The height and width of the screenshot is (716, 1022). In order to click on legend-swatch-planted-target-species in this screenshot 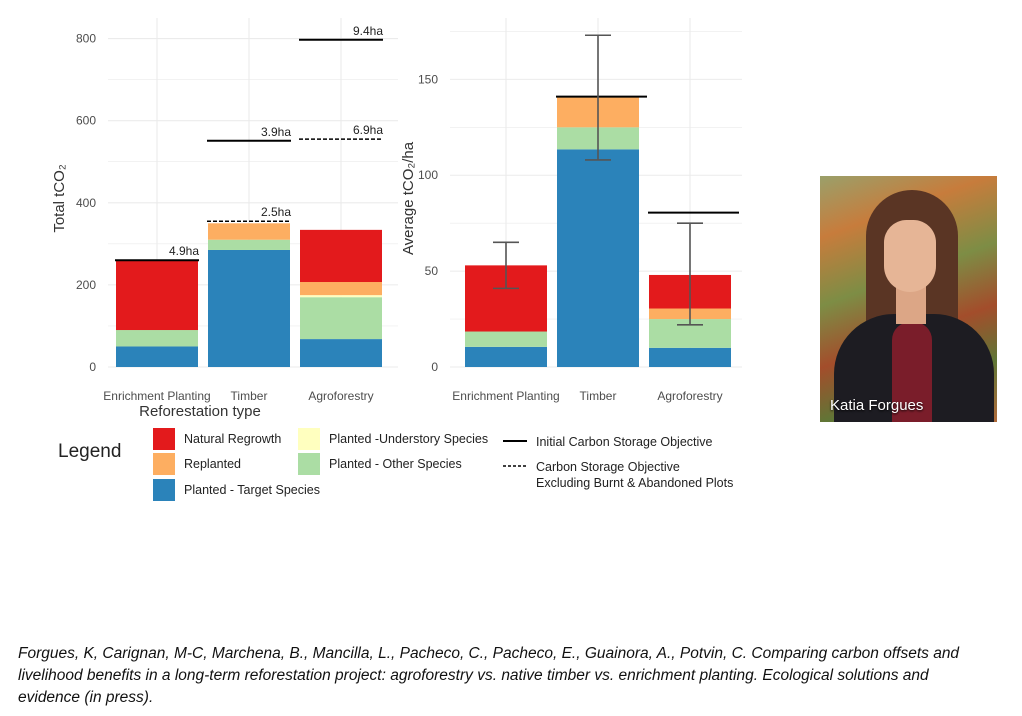, I will do `click(164, 490)`.